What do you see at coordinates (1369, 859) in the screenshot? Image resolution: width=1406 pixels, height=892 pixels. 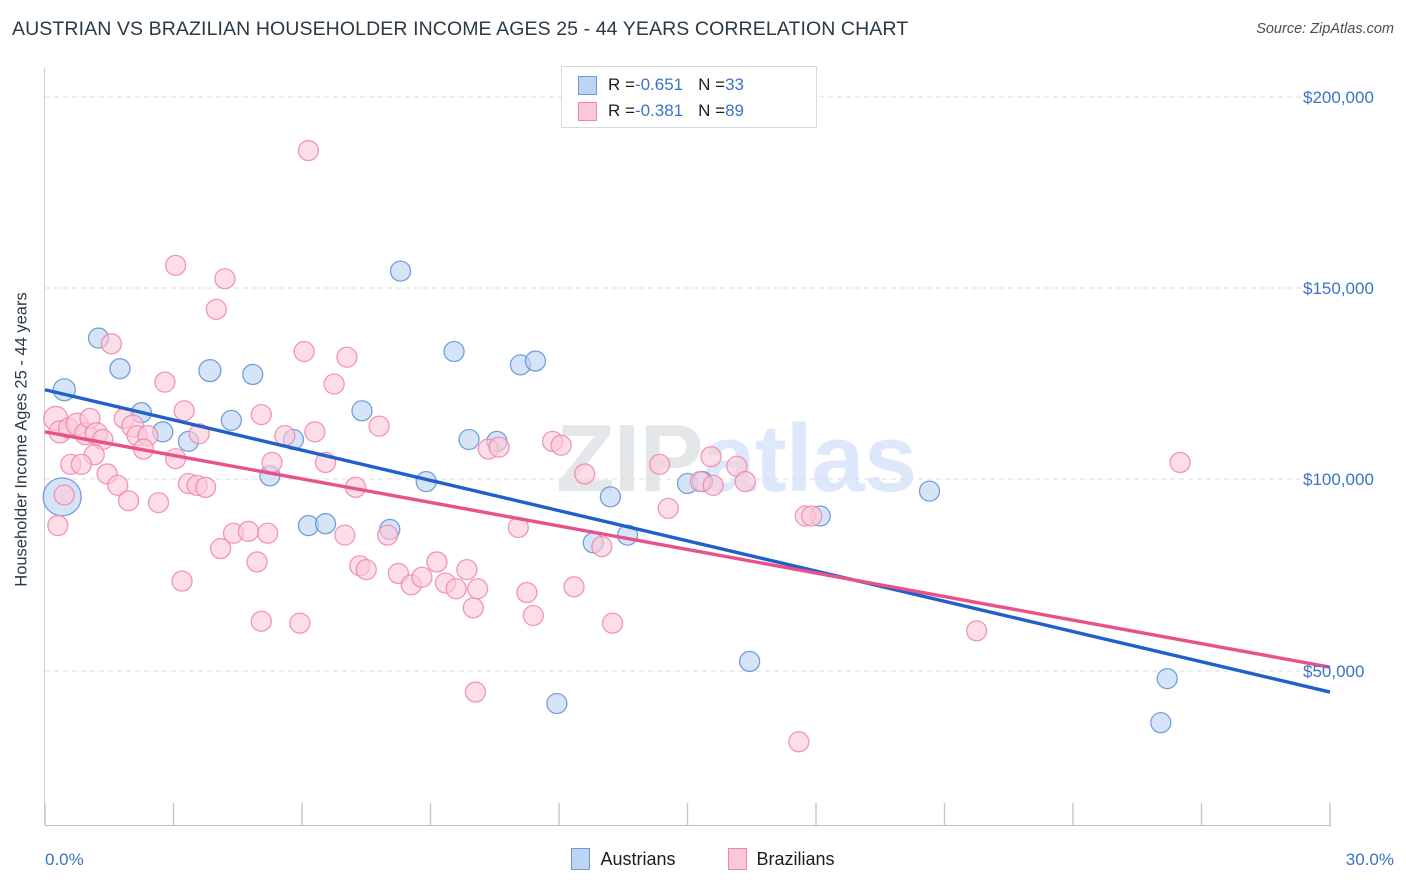 I see `x-axis-max-label: 30.0%` at bounding box center [1369, 859].